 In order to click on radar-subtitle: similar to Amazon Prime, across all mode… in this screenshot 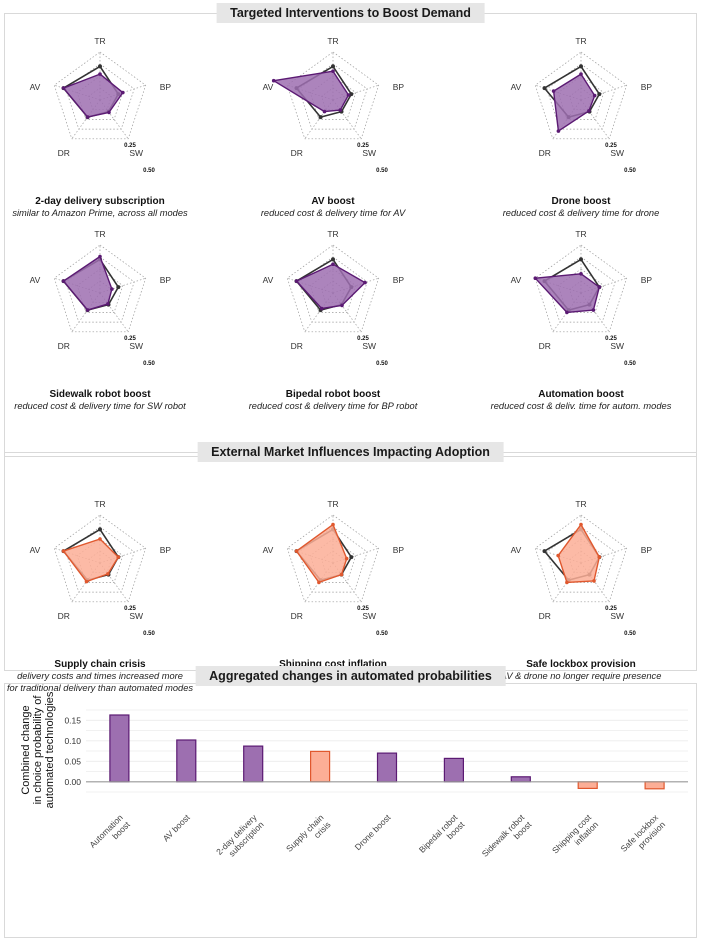, I will do `click(100, 213)`.